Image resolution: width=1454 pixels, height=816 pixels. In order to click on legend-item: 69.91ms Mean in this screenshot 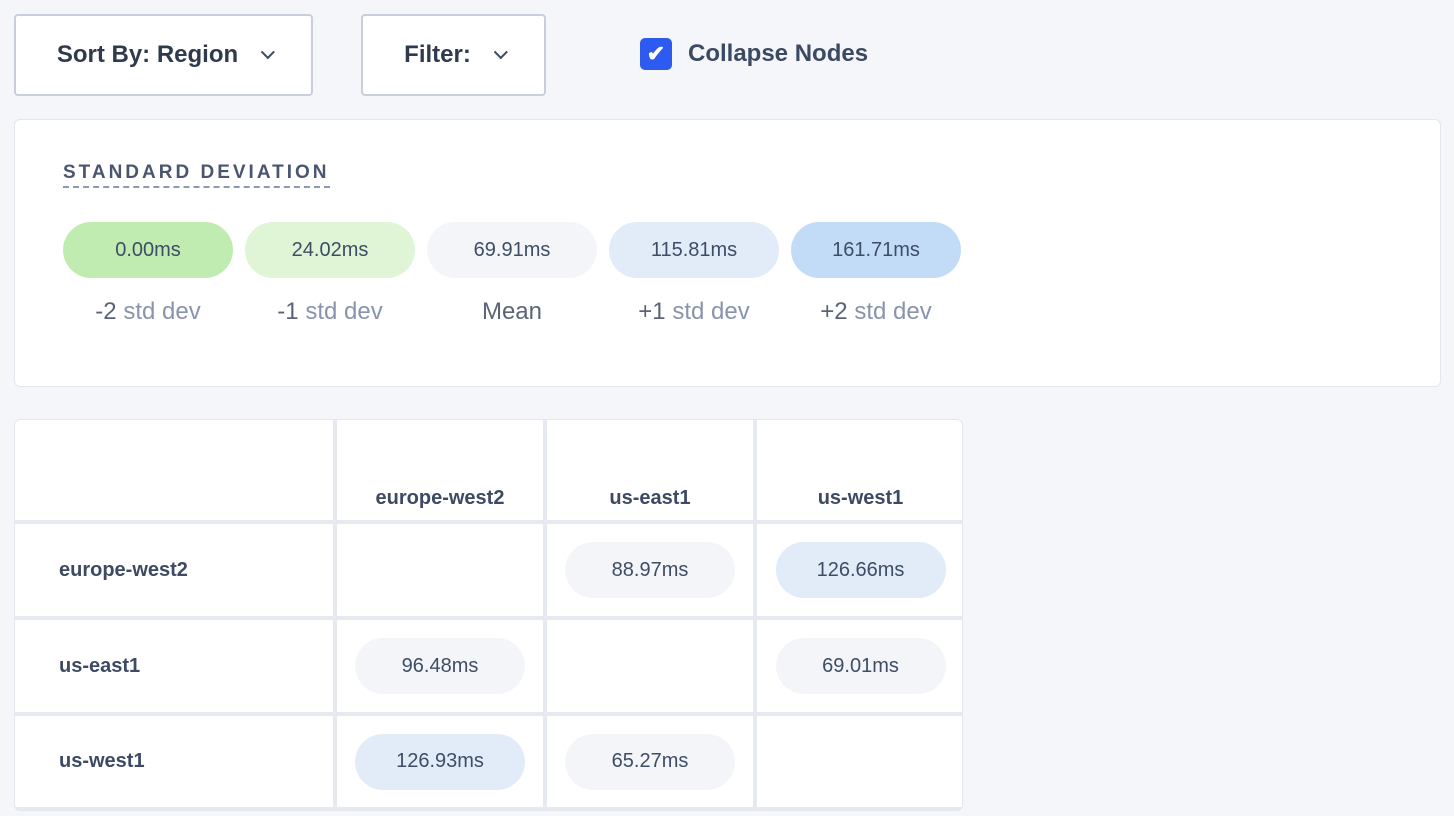, I will do `click(512, 274)`.